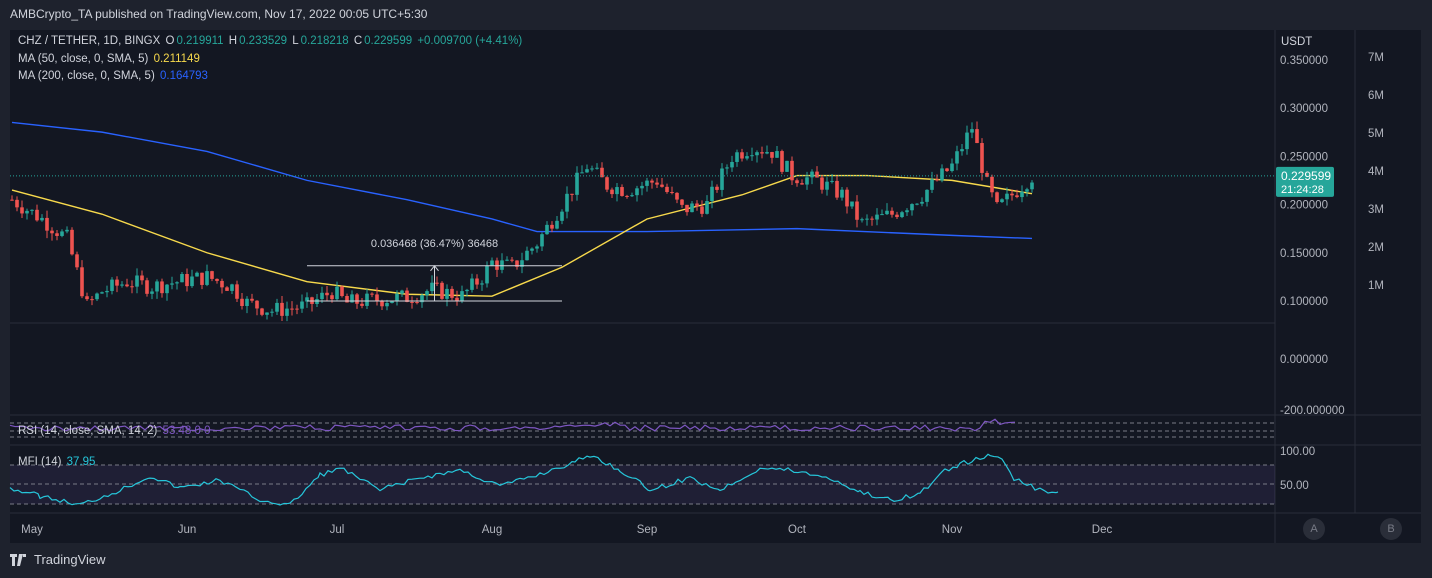  Describe the element at coordinates (183, 76) in the screenshot. I see `ma200-value: 0.164793` at that location.